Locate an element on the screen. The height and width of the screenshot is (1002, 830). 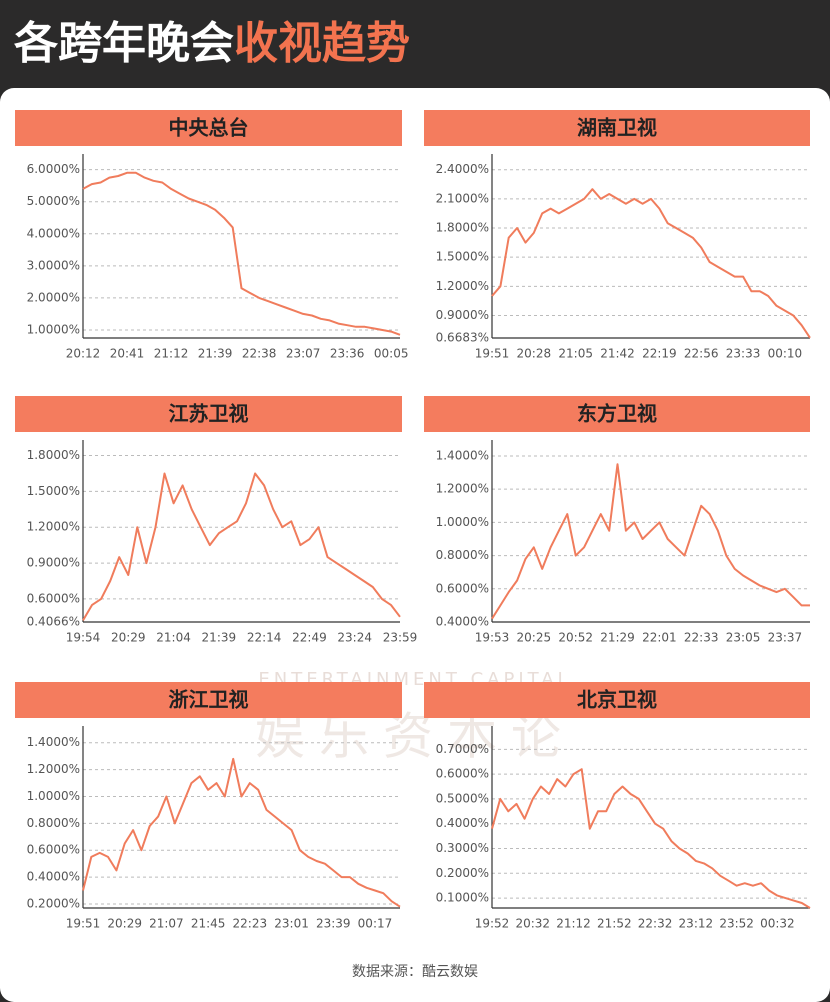
x-tick-label: 22:23 is located at coordinates (250, 924).